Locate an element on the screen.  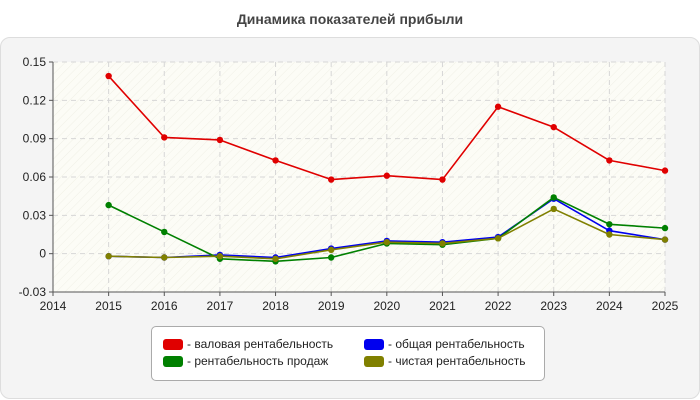
x-tick-label: 2020 is located at coordinates (386, 306).